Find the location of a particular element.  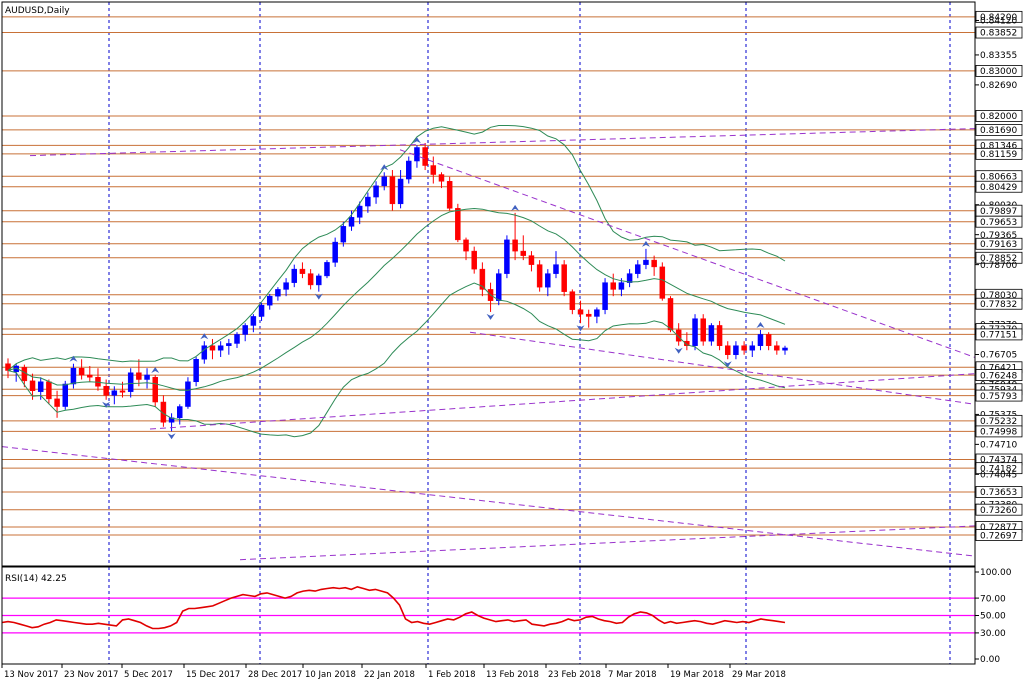

price-axis-label: 0.79365 is located at coordinates (998, 236).